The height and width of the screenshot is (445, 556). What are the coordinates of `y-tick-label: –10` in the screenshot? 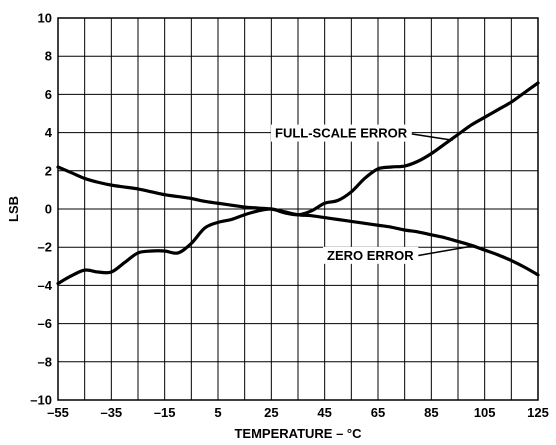 It's located at (41, 400).